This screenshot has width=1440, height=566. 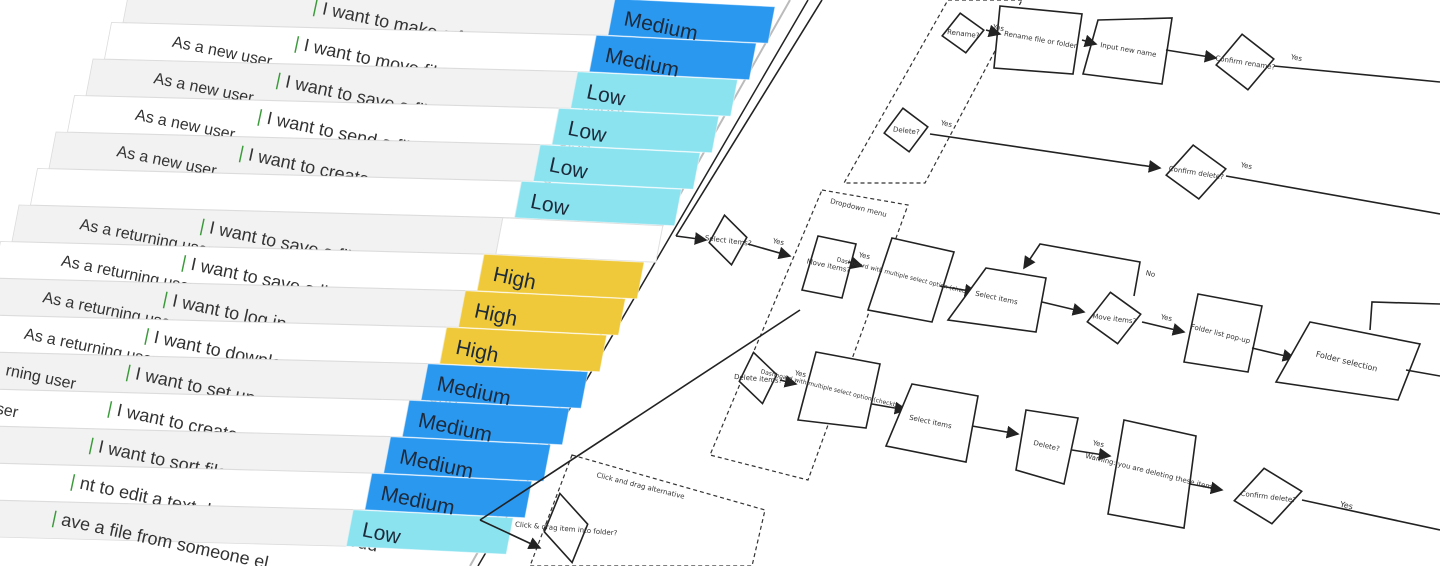 What do you see at coordinates (691, 238) in the screenshot?
I see `connector-to-select` at bounding box center [691, 238].